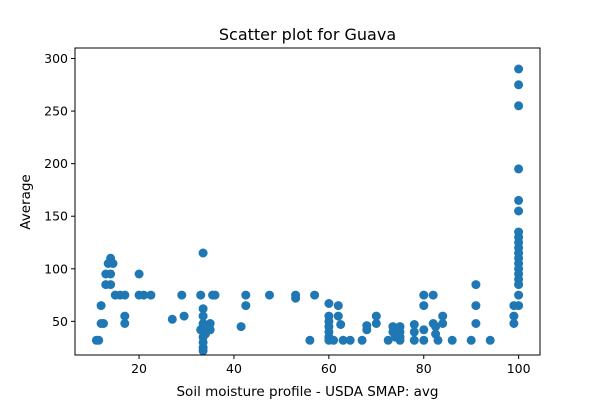  Describe the element at coordinates (59, 190) in the screenshot. I see `y-axis-ticks: 50 100 150 200 250 300` at that location.